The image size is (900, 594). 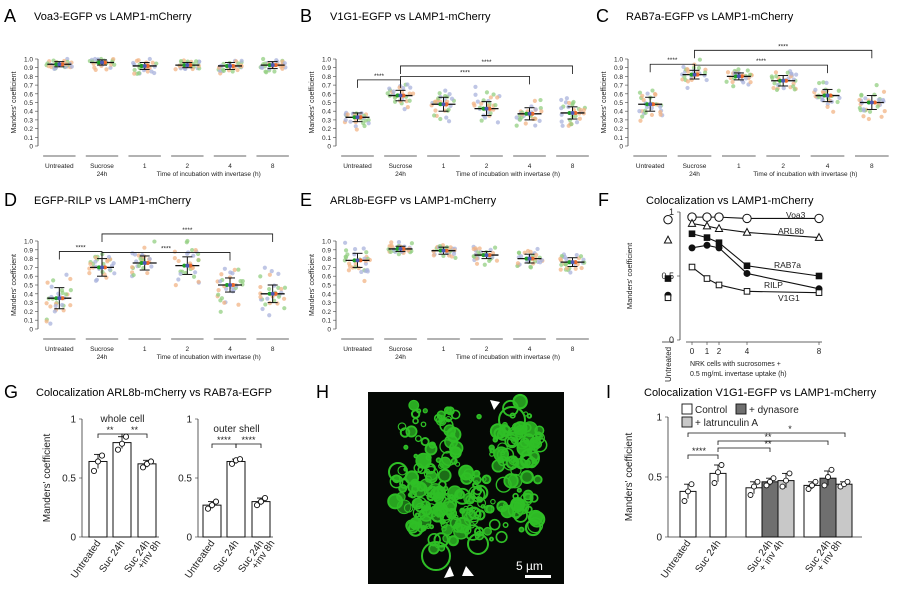 I want to click on y-tick-label: 0.2, so click(x=326, y=312).